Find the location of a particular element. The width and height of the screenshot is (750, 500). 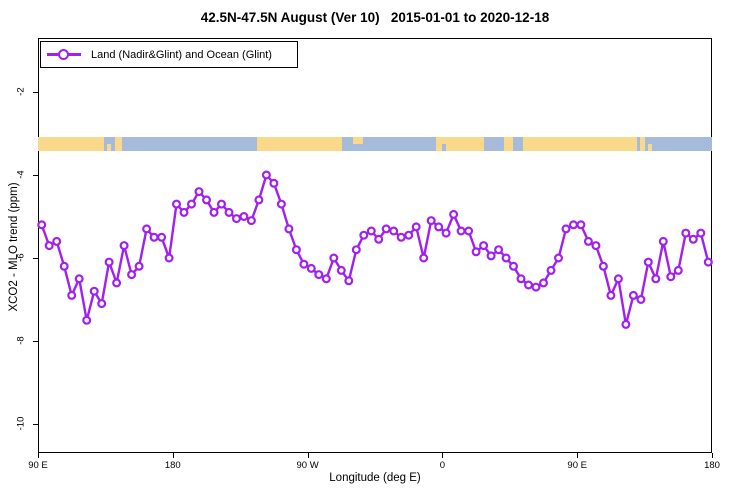

map-strip-water-segment is located at coordinates (444, 147).